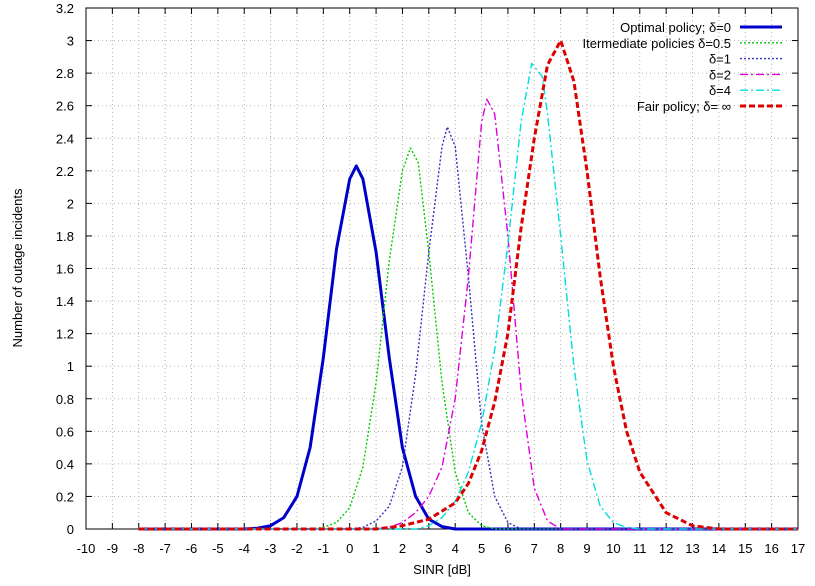  What do you see at coordinates (375, 548) in the screenshot?
I see `x-tick-label: 1` at bounding box center [375, 548].